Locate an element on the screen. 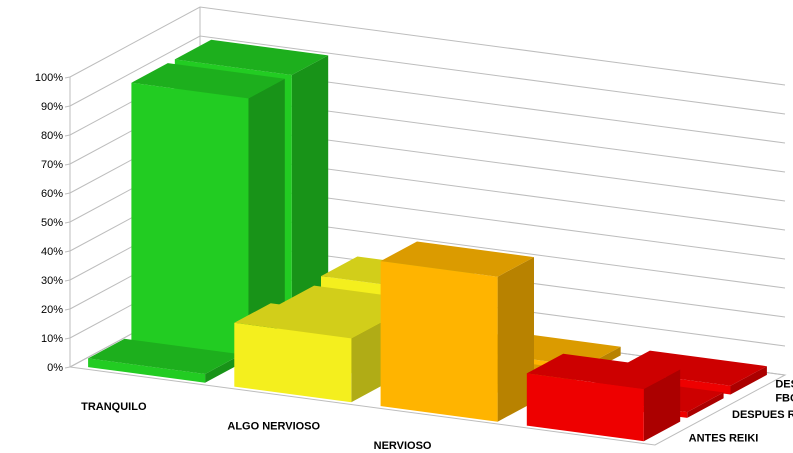  y-tick-label: 60% is located at coordinates (52, 194).